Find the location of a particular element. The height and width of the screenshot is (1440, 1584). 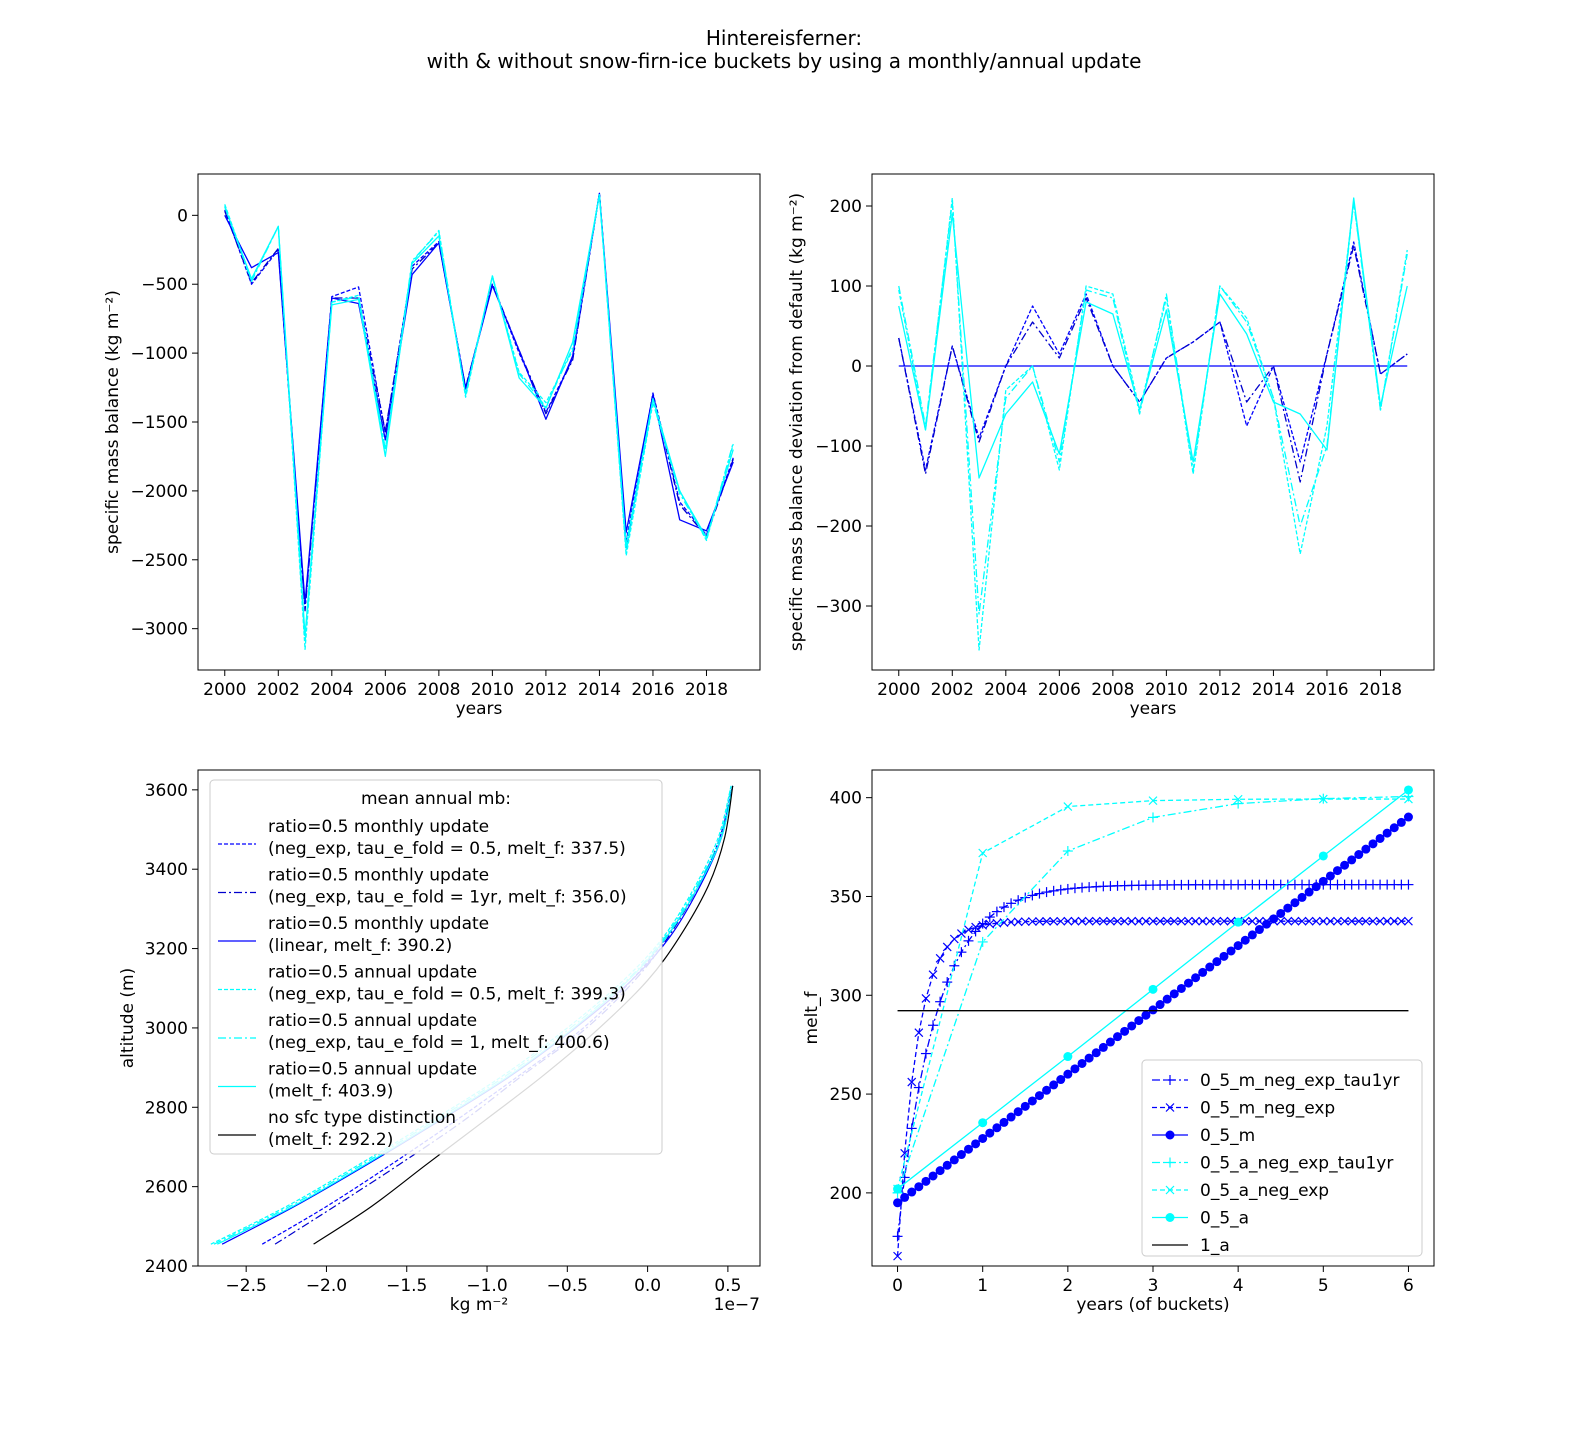

x-axis-label: kg m⁻² is located at coordinates (479, 1305).